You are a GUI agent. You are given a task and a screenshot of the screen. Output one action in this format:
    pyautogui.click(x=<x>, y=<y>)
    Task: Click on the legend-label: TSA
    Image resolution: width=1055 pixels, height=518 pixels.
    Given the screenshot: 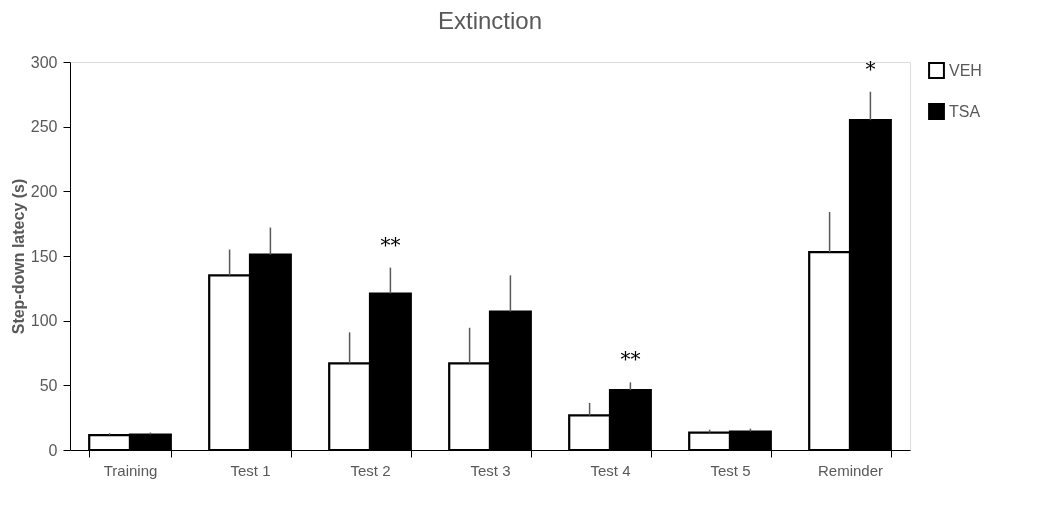 What is the action you would take?
    pyautogui.click(x=965, y=111)
    